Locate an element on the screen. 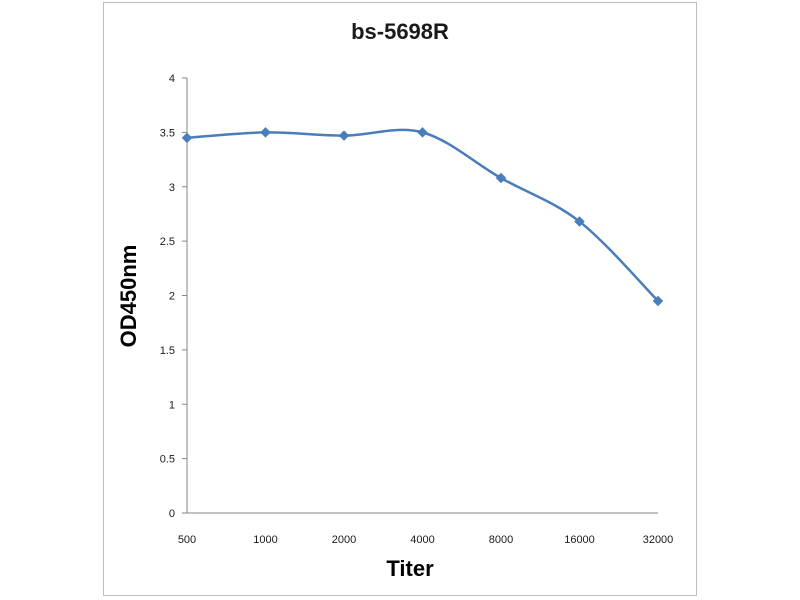 This screenshot has width=800, height=600. x-tick-label: 4000 is located at coordinates (422, 540).